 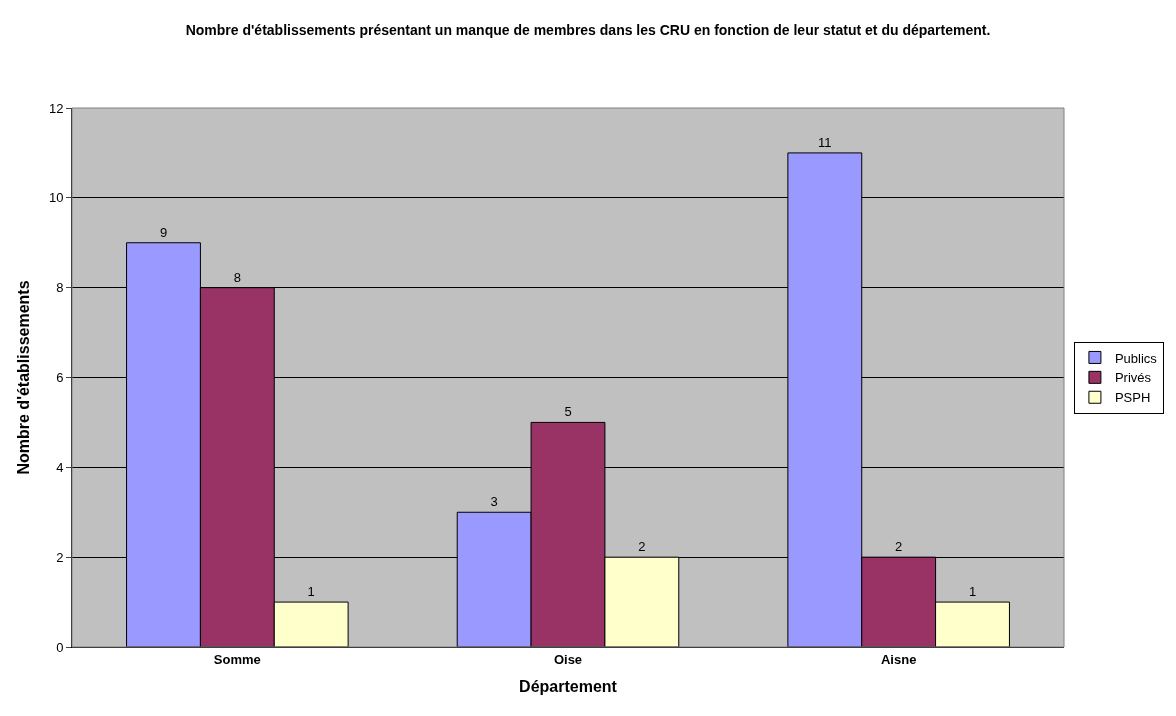 I want to click on y-tick-label: 10, so click(x=56, y=198).